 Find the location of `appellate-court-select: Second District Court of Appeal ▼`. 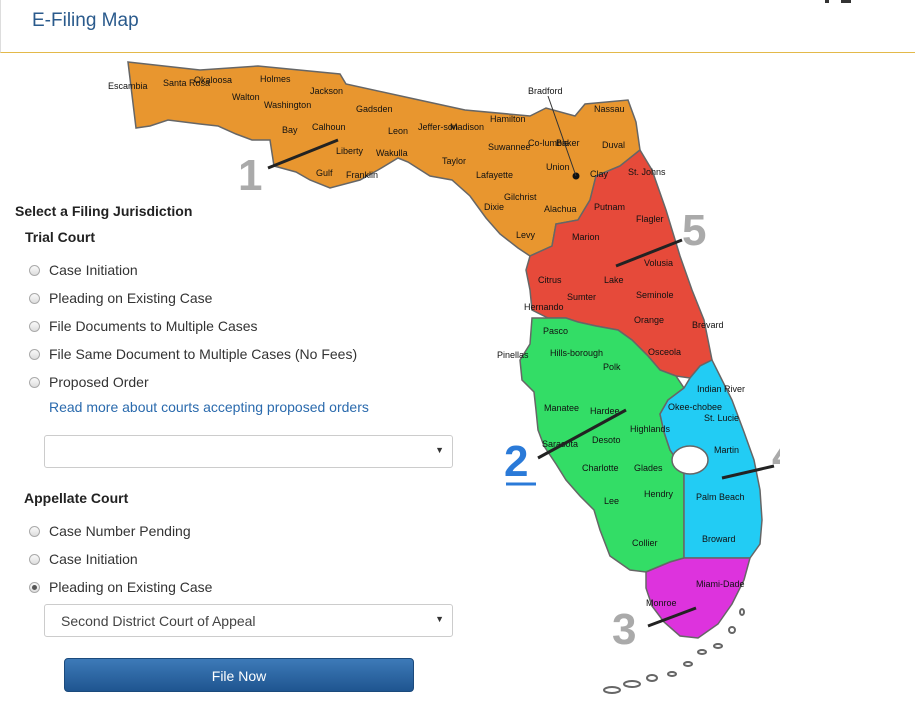

appellate-court-select: Second District Court of Appeal ▼ is located at coordinates (248, 620).